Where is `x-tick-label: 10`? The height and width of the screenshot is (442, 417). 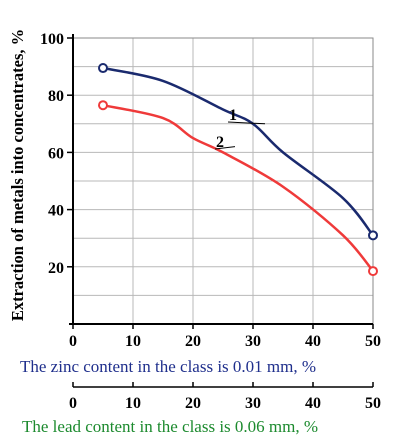
x-tick-label: 10 is located at coordinates (133, 341).